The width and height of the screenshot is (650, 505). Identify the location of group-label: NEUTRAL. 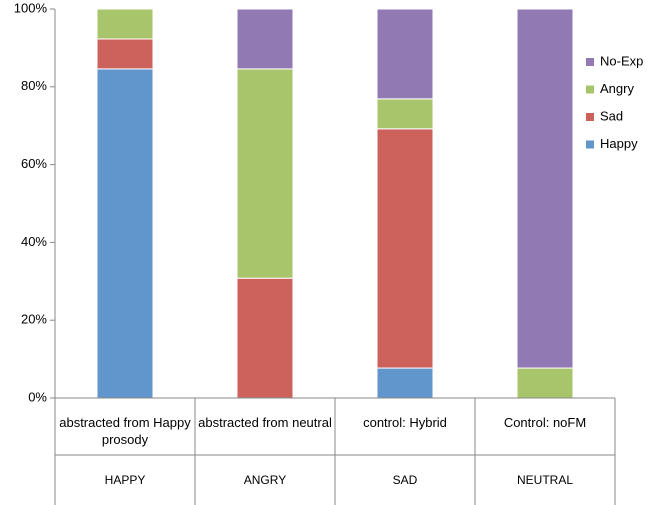
(544, 480).